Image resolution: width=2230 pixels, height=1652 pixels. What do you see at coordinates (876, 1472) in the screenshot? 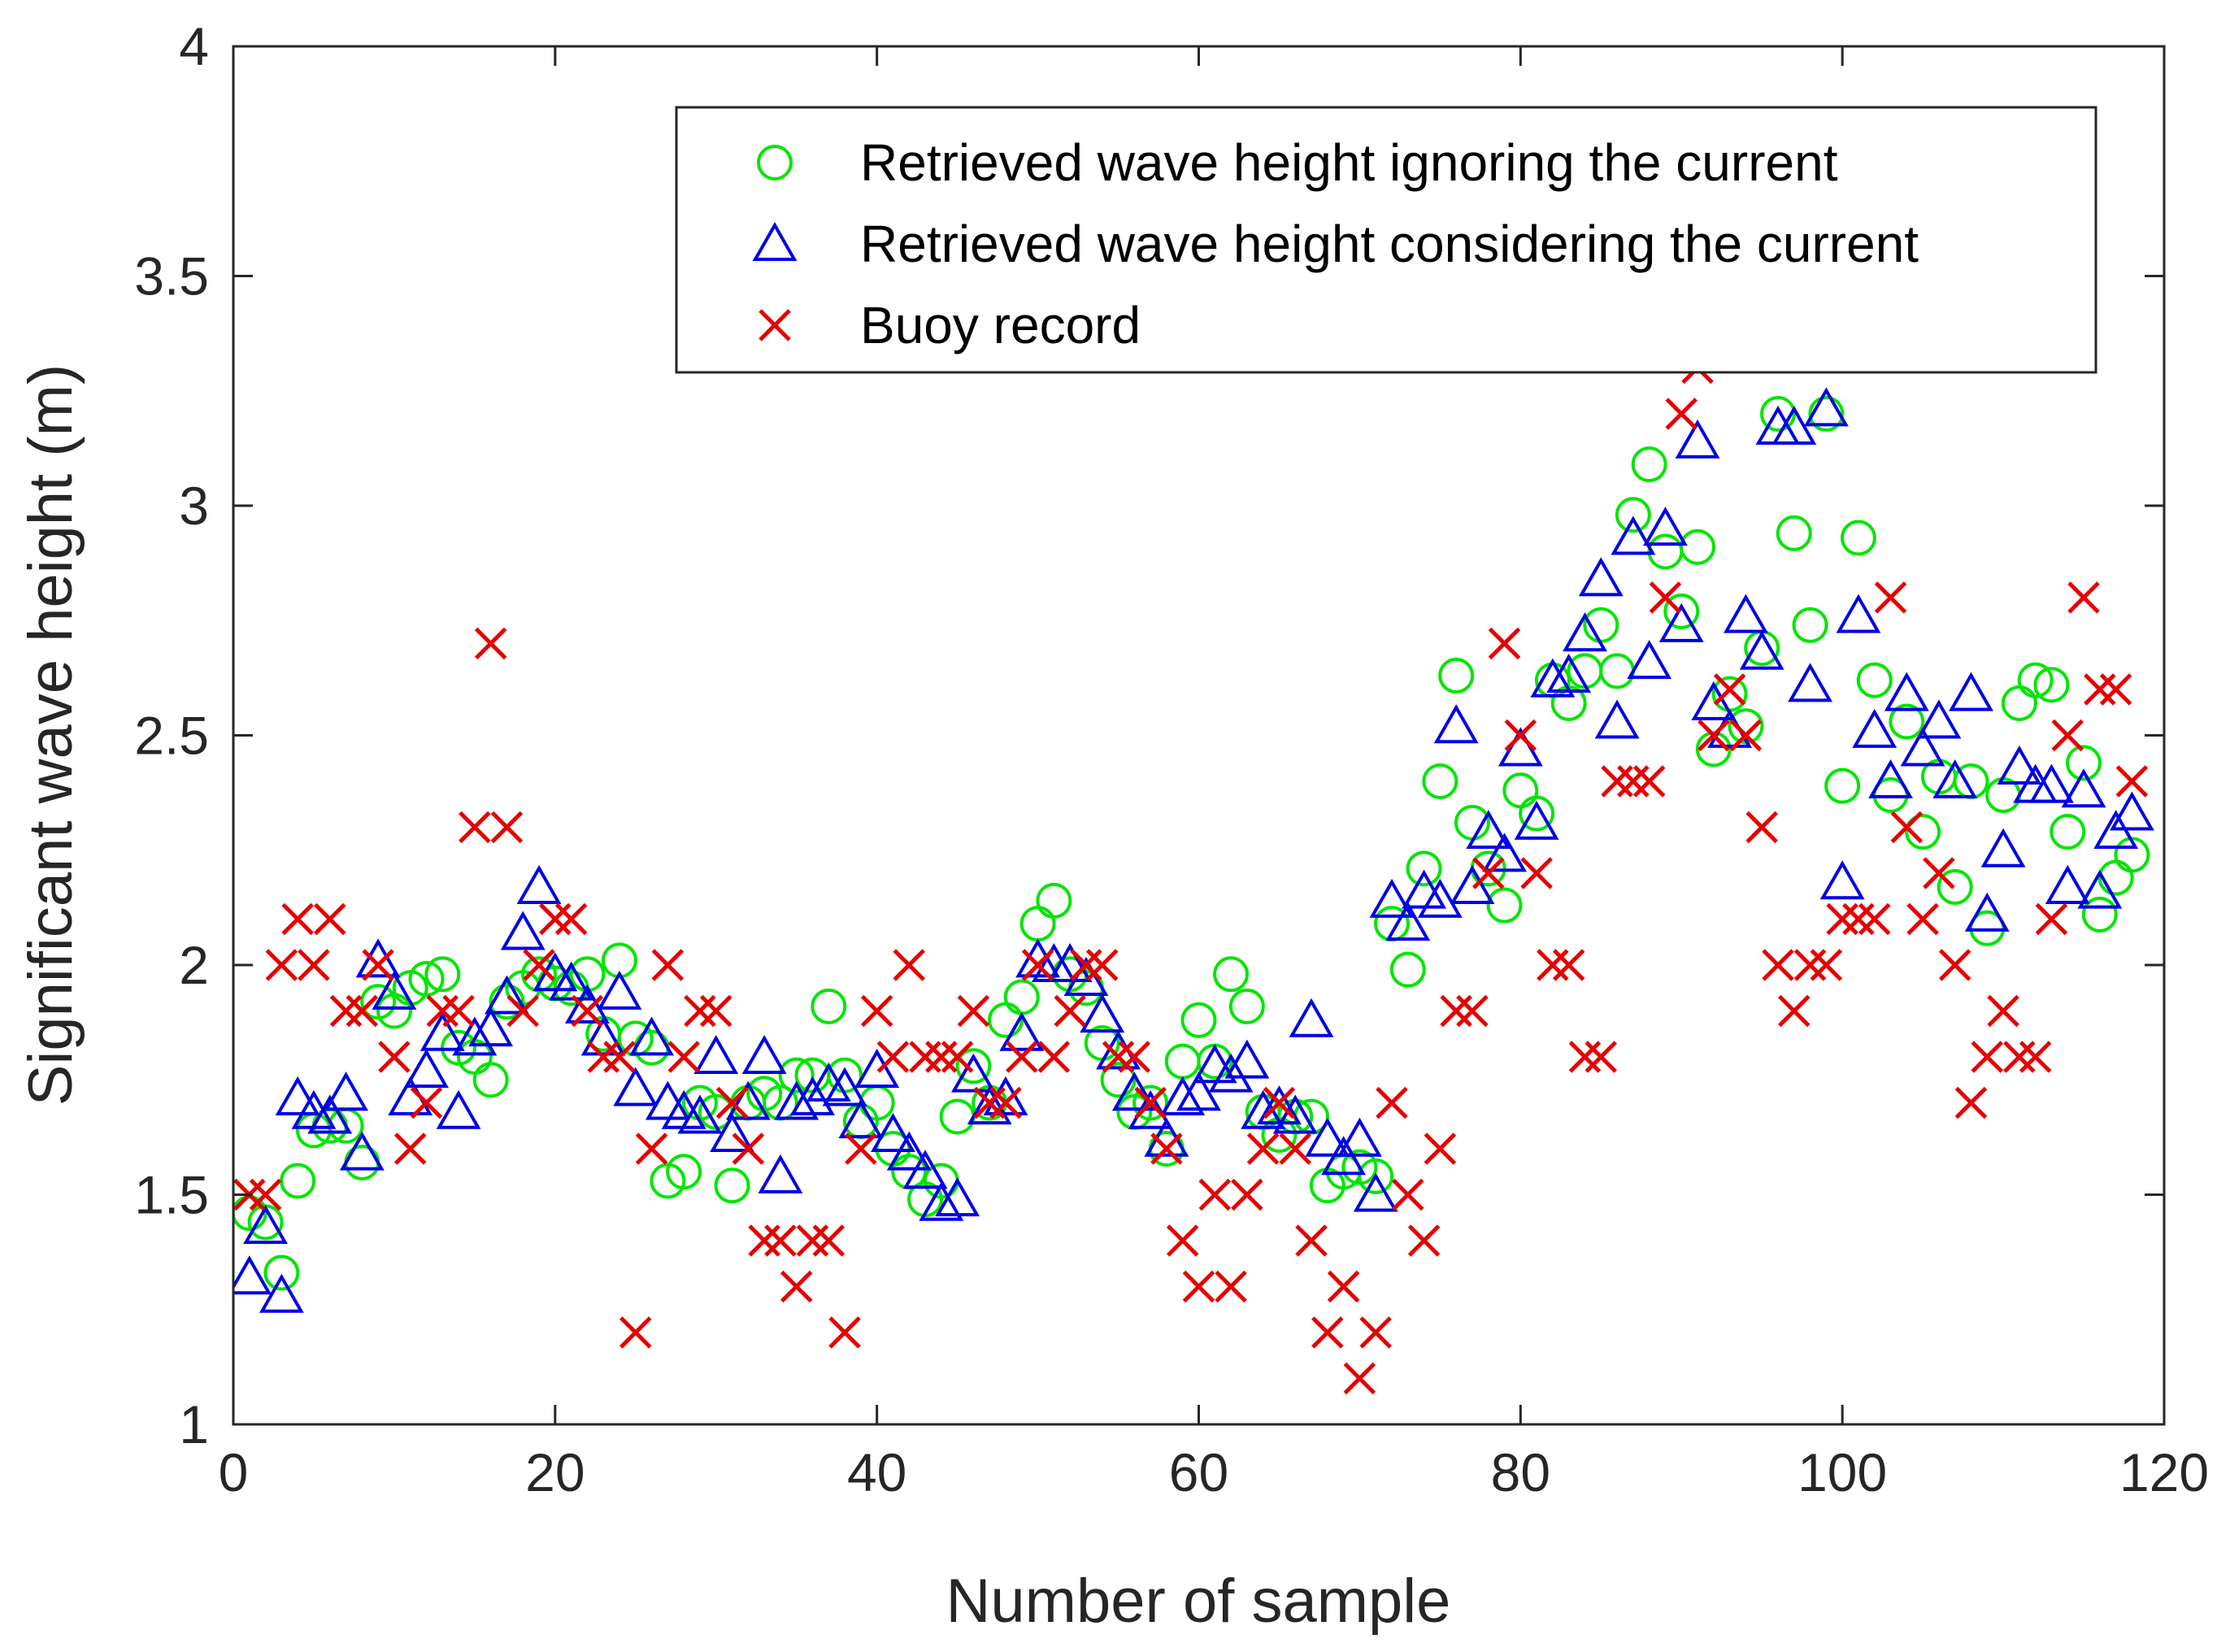
I see `x-tick-label: 40` at bounding box center [876, 1472].